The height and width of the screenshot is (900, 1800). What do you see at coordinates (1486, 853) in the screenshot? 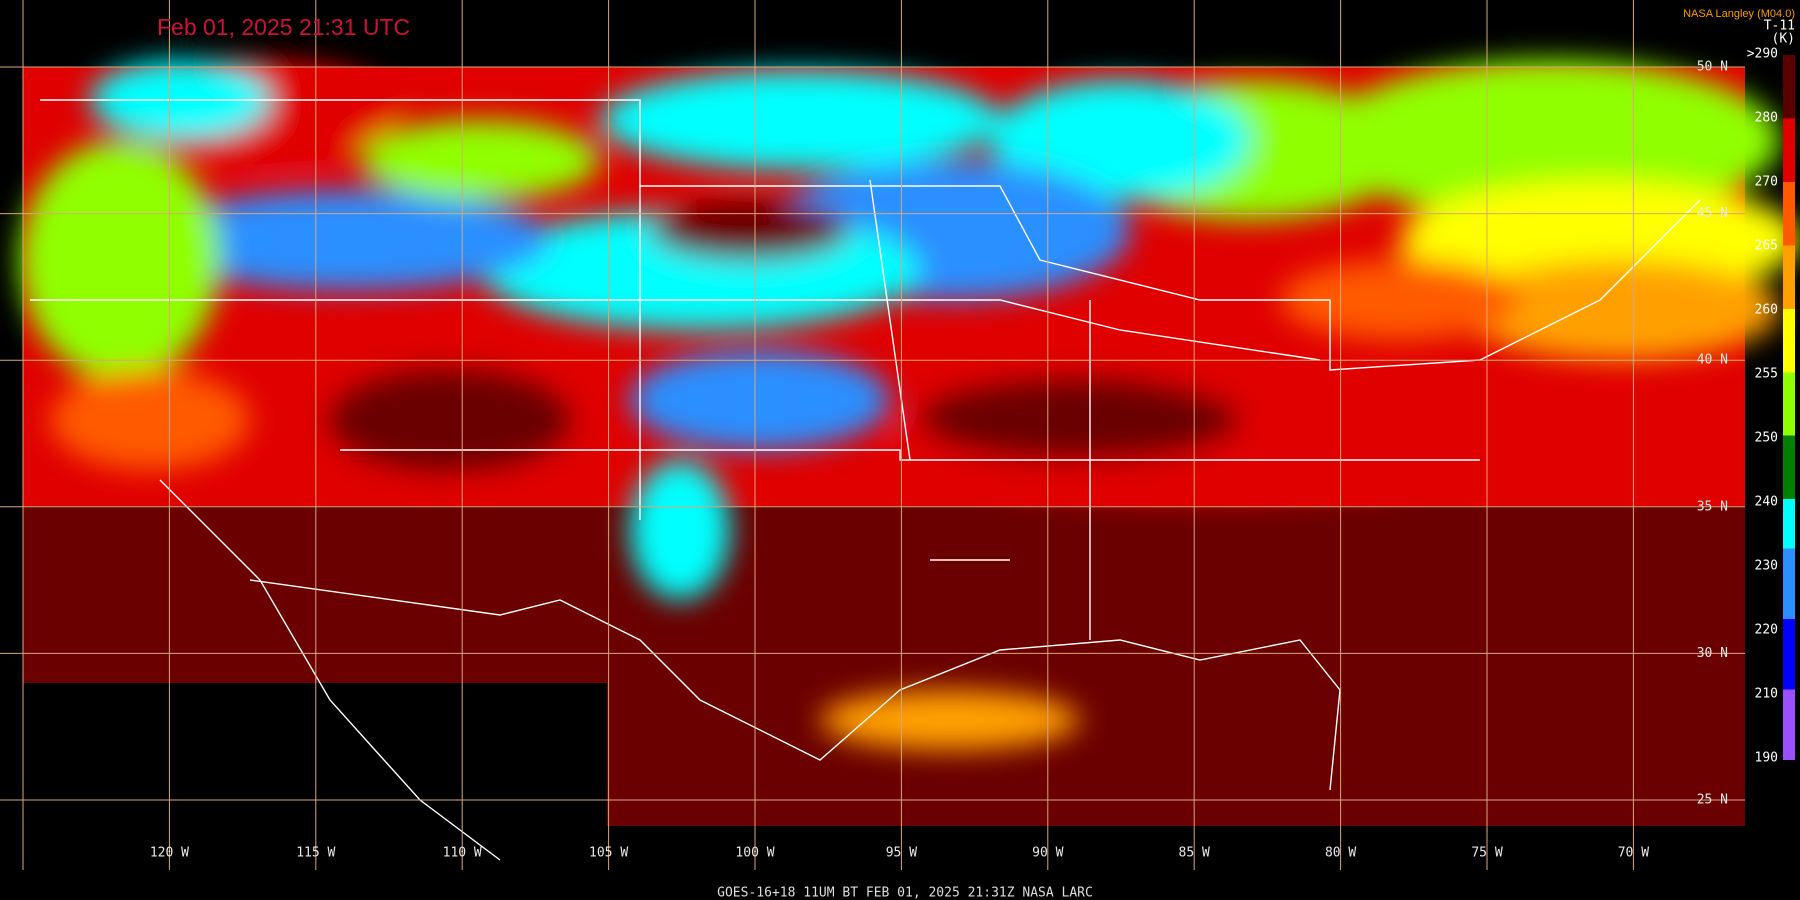
I see `longitude-label: 75 W` at bounding box center [1486, 853].